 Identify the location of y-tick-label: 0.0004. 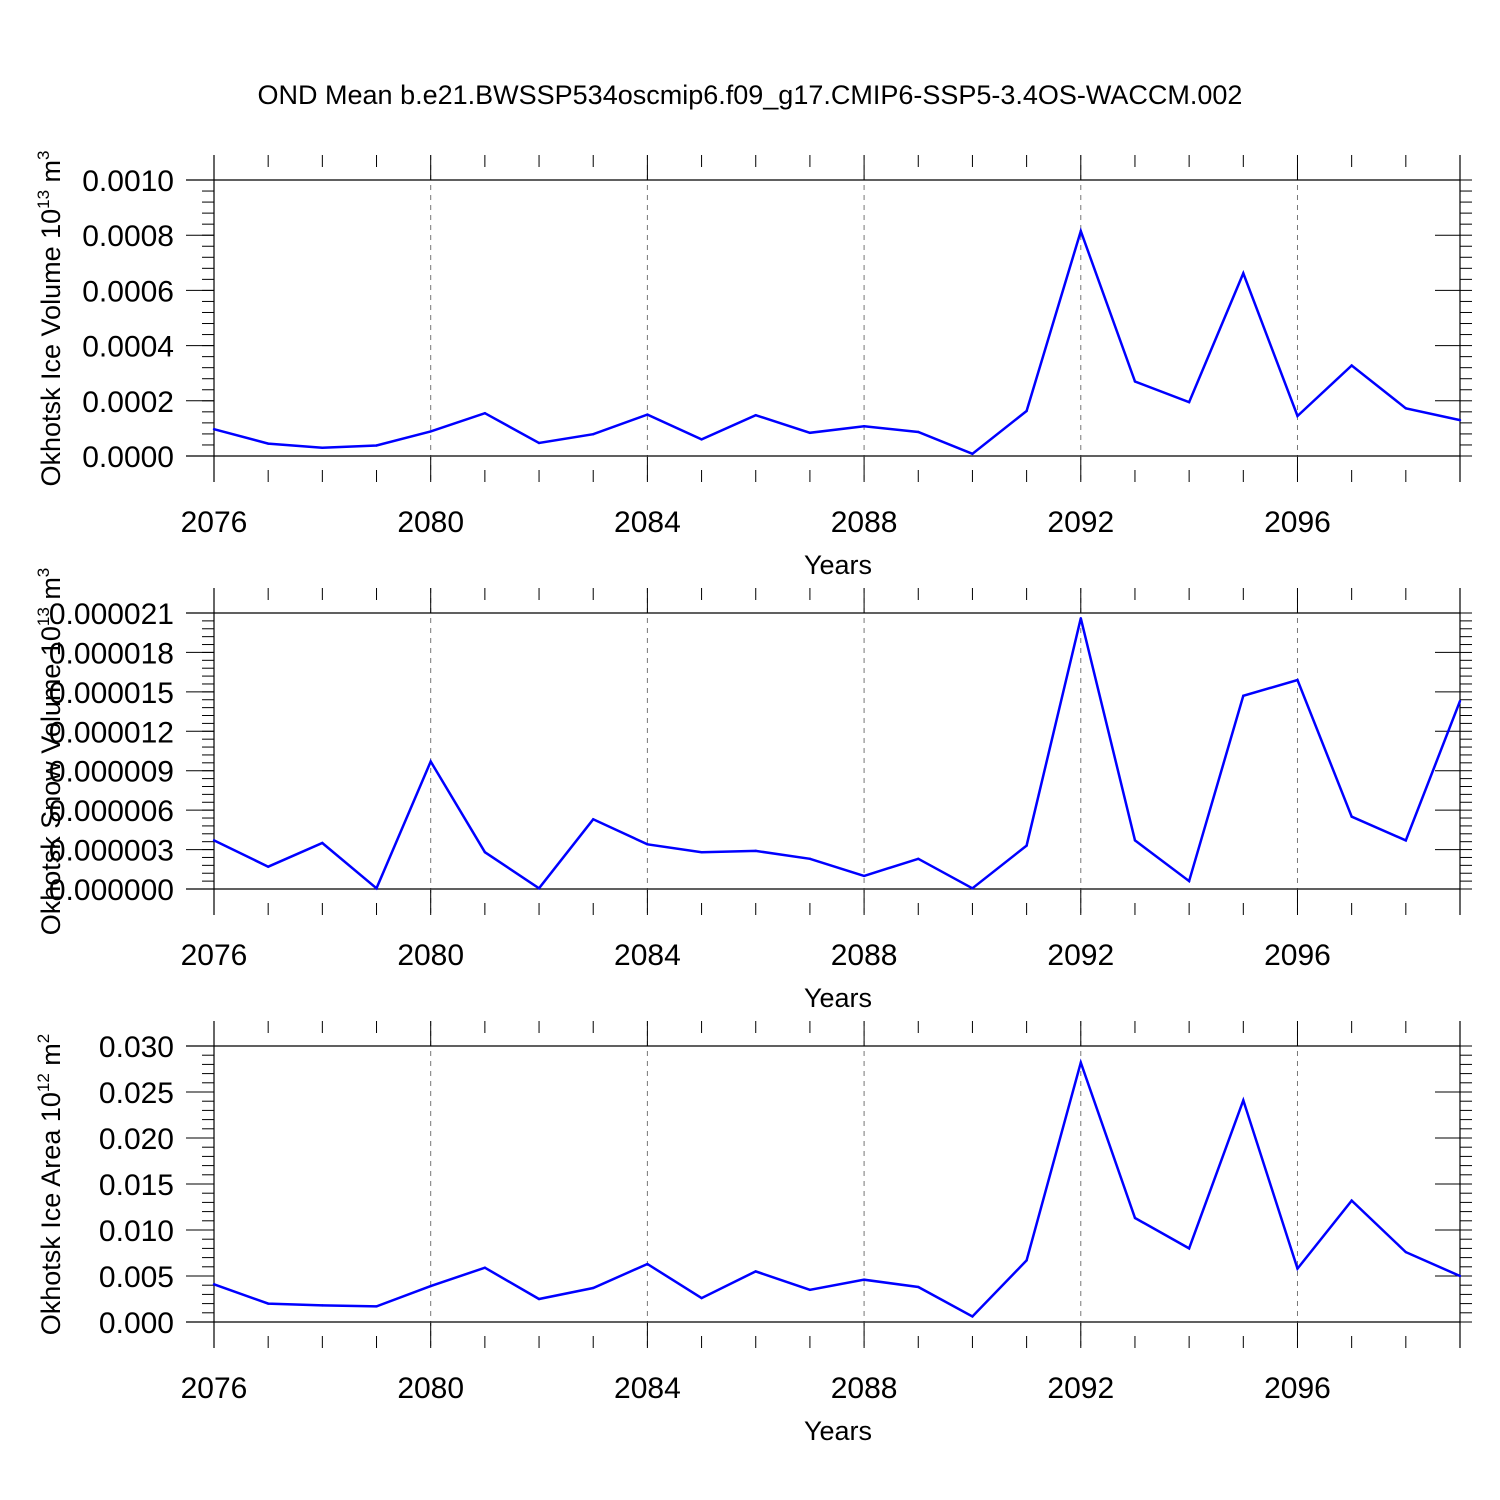
(128, 347).